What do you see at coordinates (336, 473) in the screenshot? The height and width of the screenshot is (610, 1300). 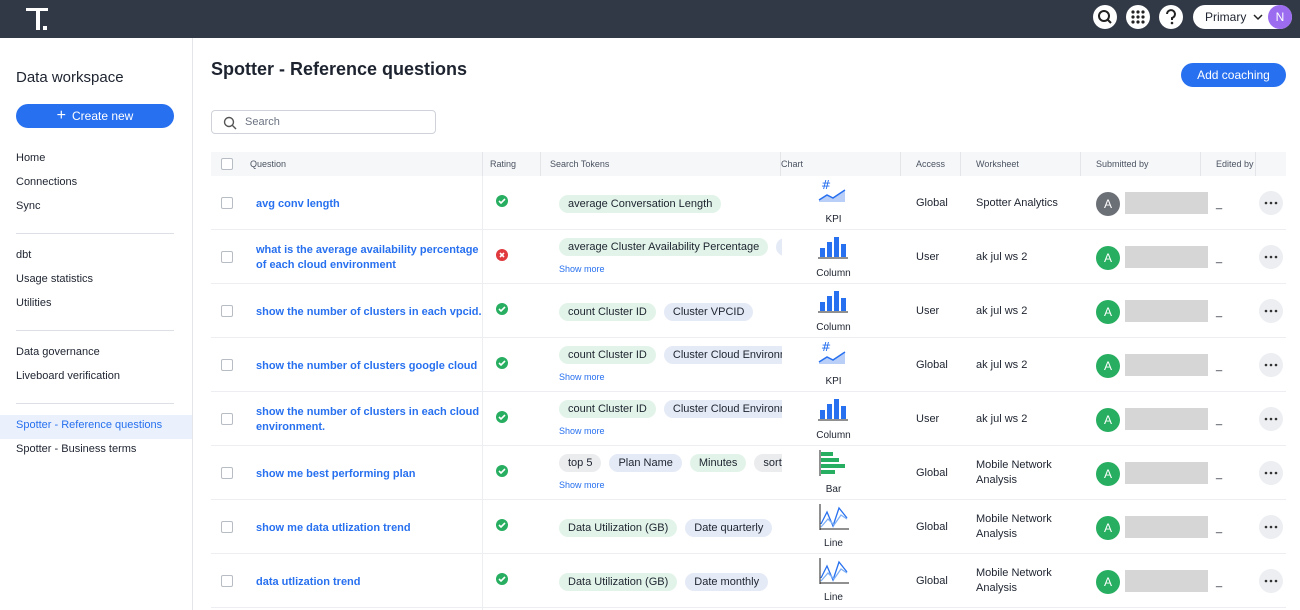 I see `question-link: show me best performing plan` at bounding box center [336, 473].